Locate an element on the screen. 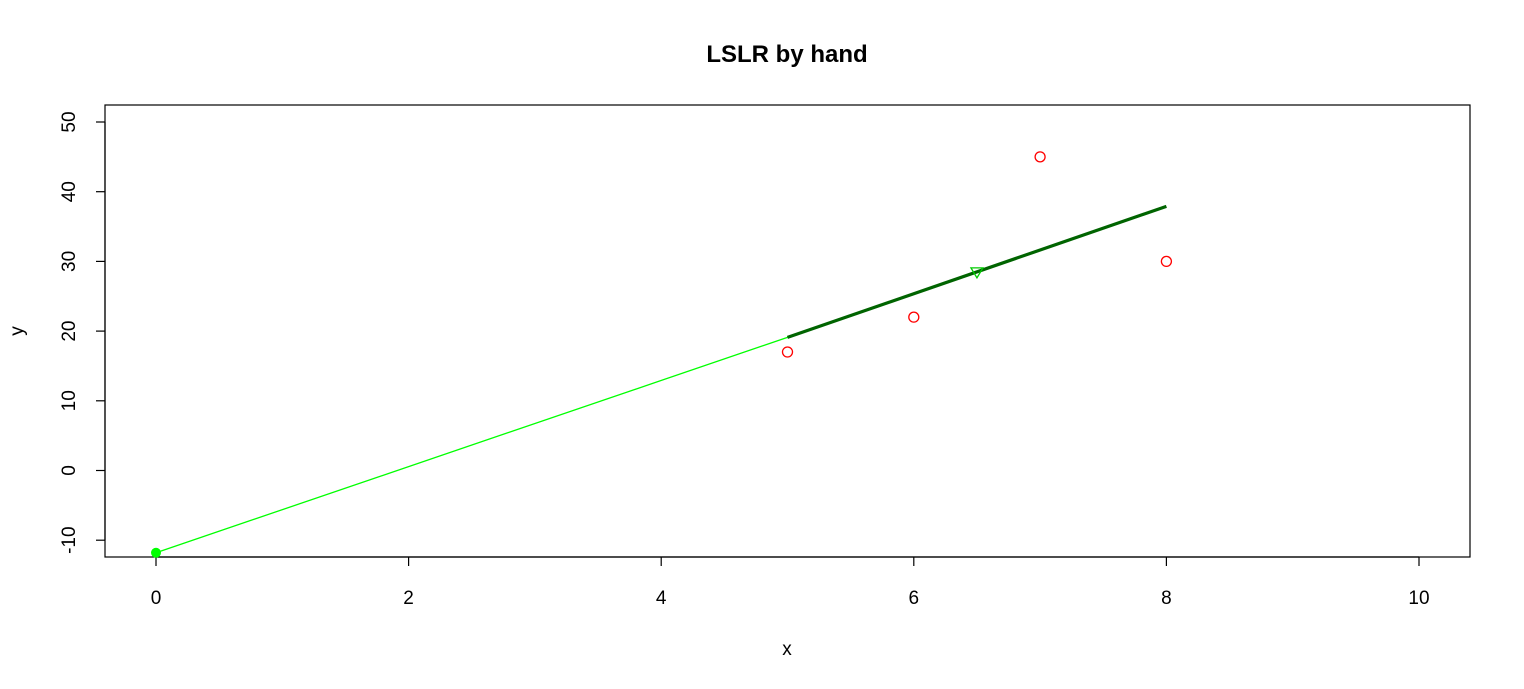 The width and height of the screenshot is (1524, 689). y-tick-label: -10 is located at coordinates (69, 539).